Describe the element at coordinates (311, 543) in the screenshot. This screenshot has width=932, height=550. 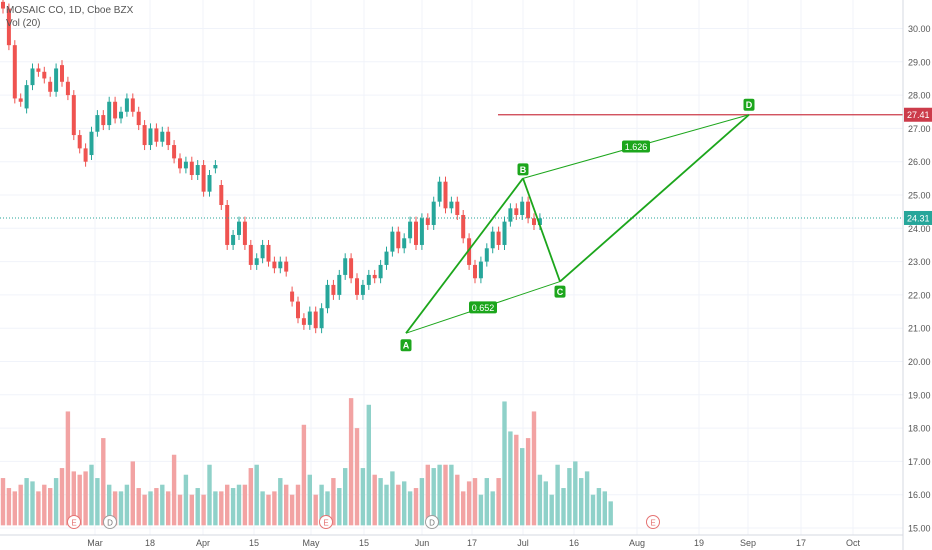
I see `x-tick-label: May` at that location.